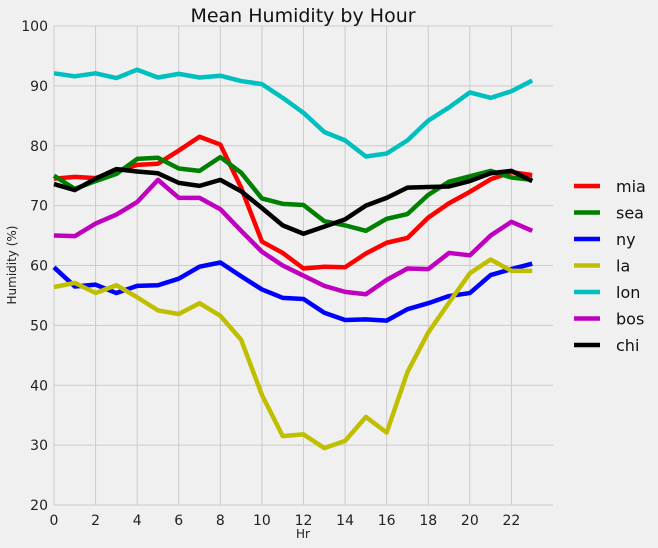  What do you see at coordinates (626, 239) in the screenshot?
I see `legend-label-ny: ny` at bounding box center [626, 239].